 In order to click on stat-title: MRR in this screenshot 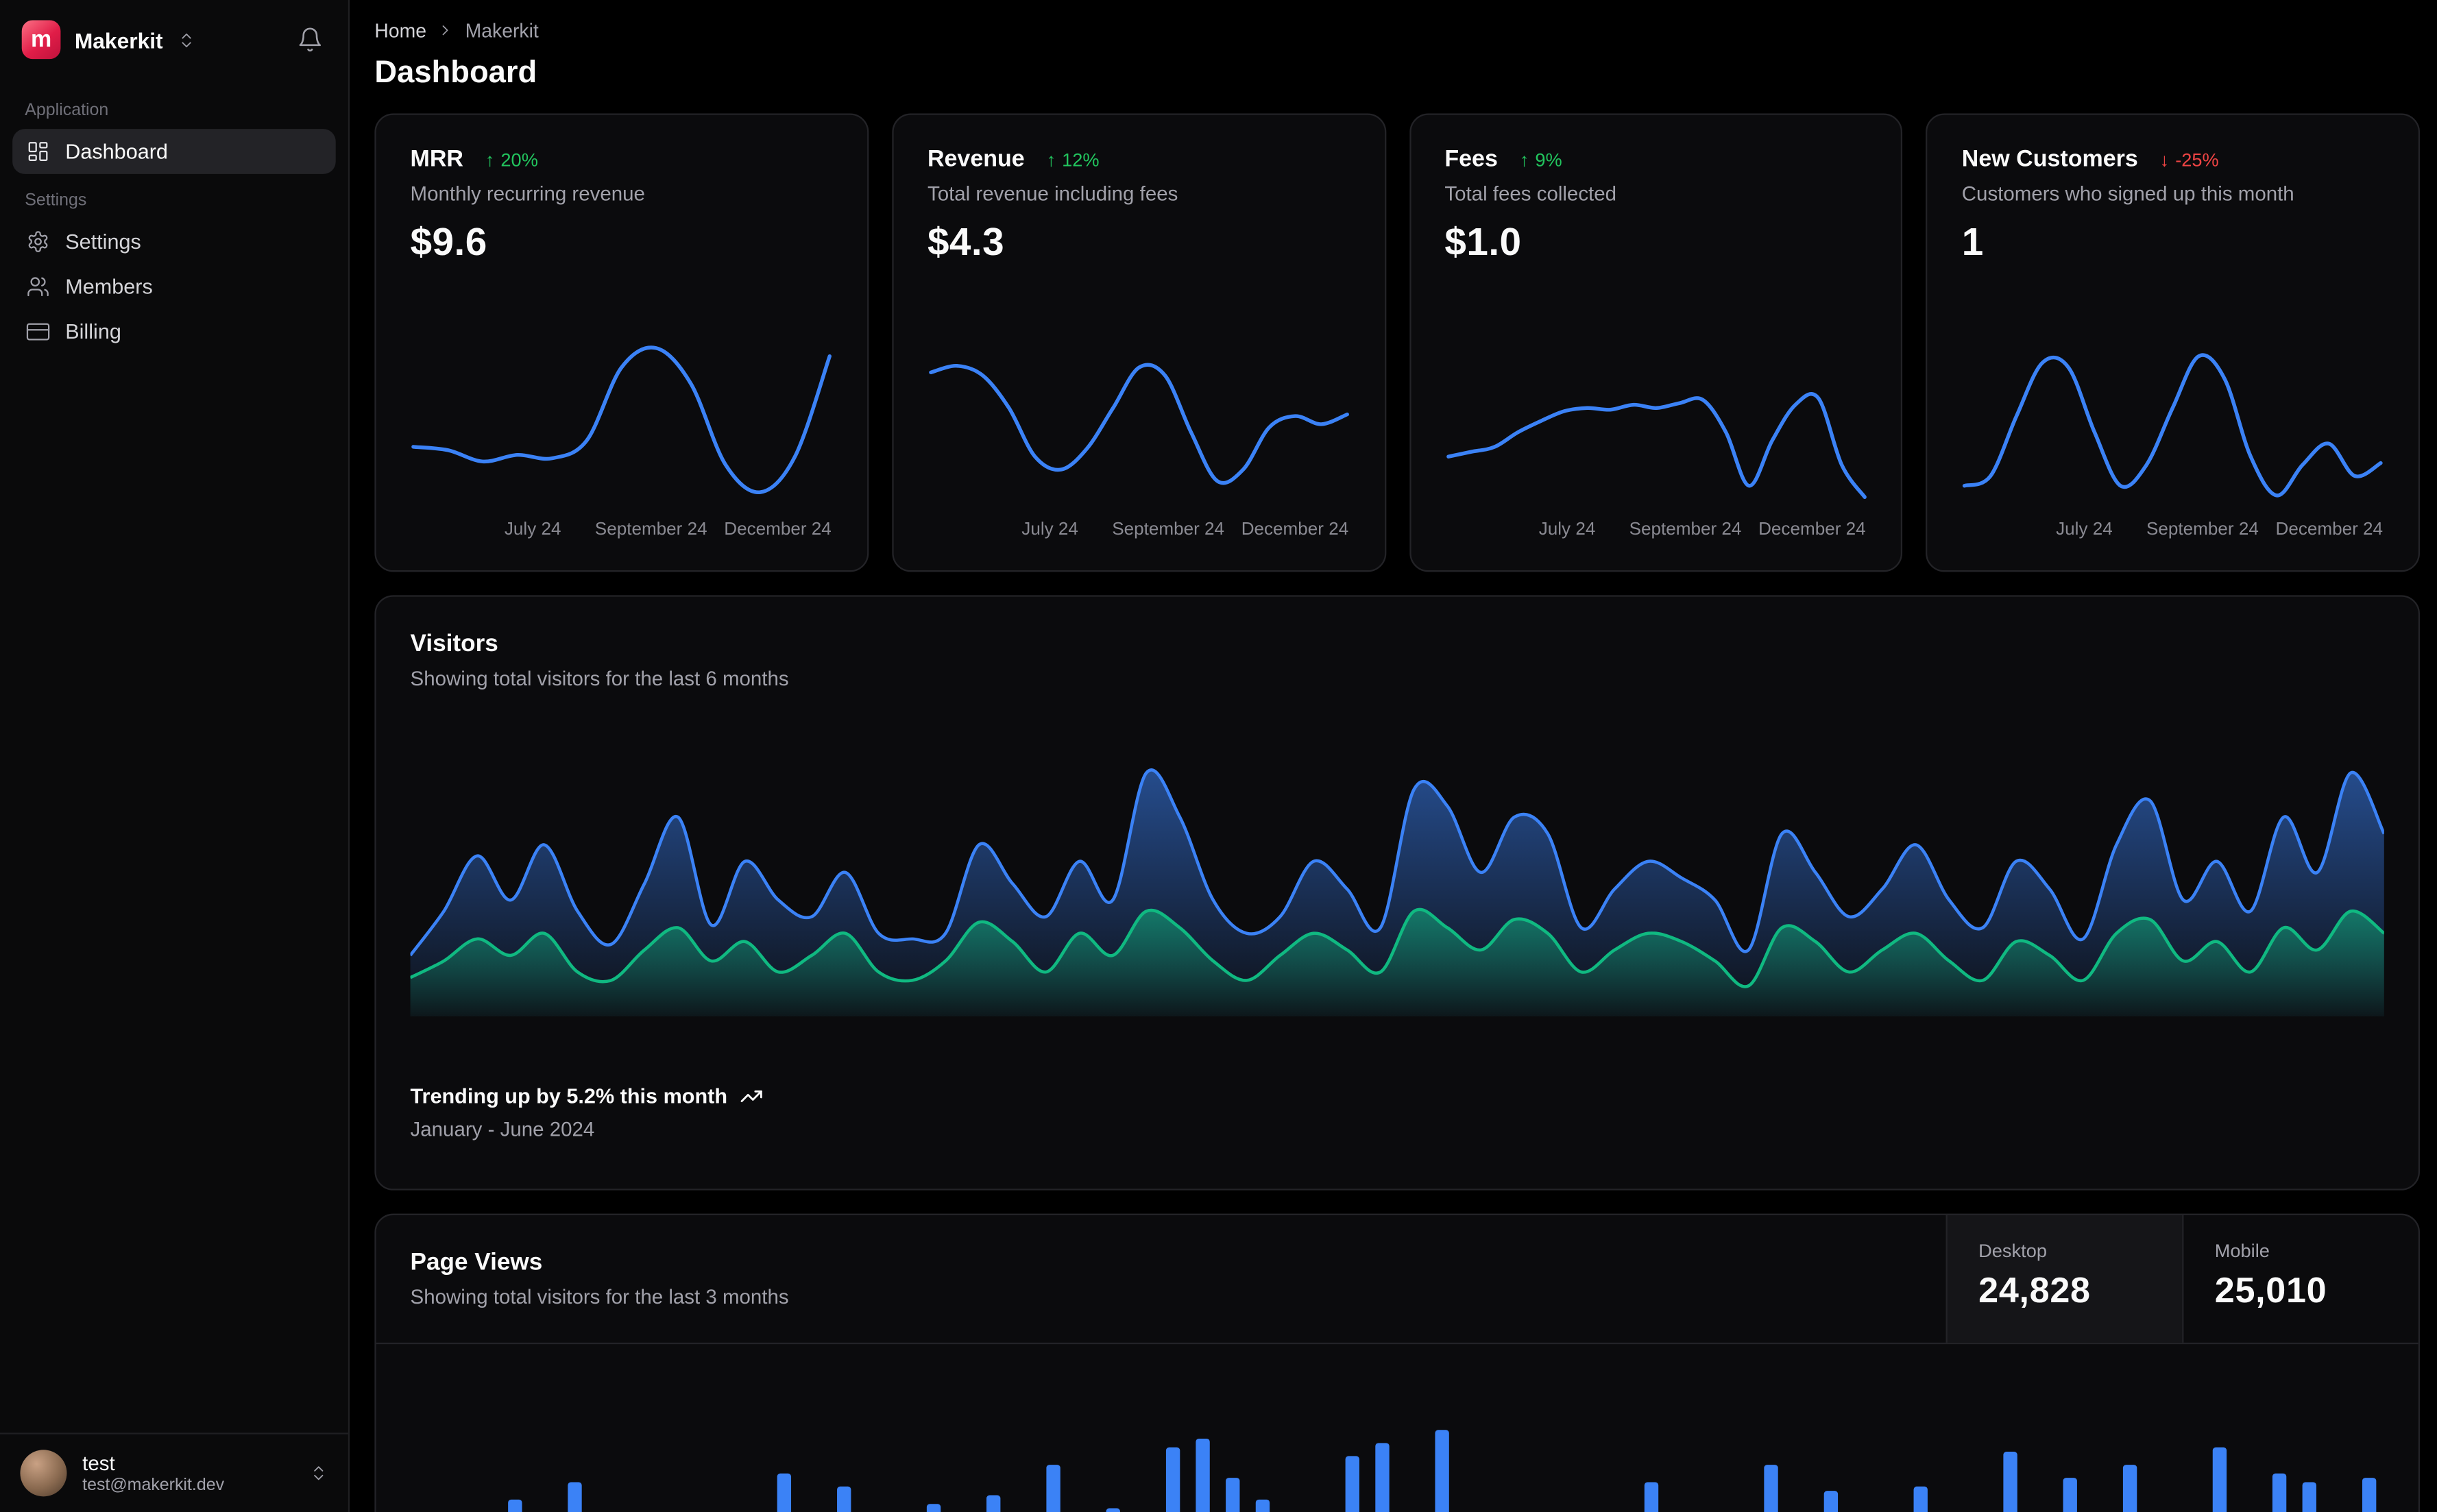, I will do `click(437, 160)`.